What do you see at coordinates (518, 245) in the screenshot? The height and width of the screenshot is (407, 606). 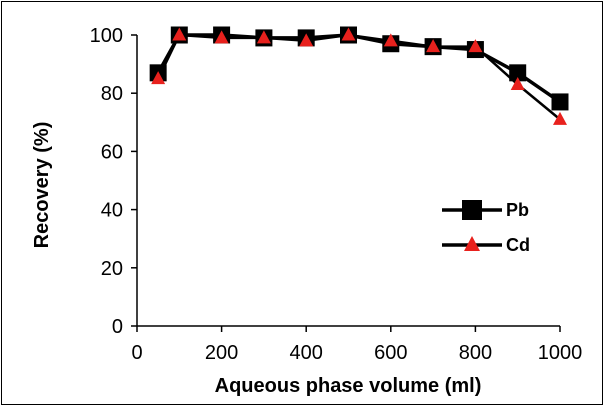 I see `legend-label-cd: Cd` at bounding box center [518, 245].